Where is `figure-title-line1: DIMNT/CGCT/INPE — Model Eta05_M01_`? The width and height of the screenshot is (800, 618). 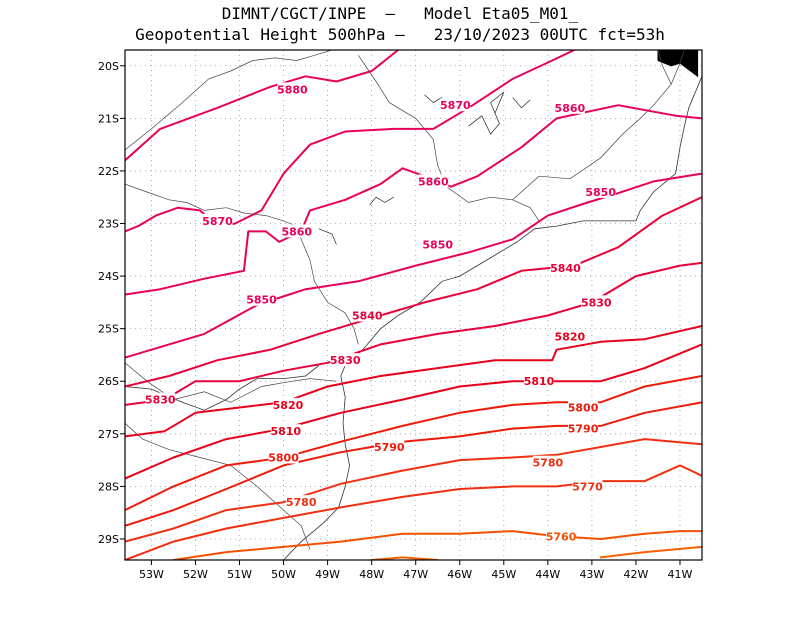 figure-title-line1: DIMNT/CGCT/INPE — Model Eta05_M01_ is located at coordinates (400, 13).